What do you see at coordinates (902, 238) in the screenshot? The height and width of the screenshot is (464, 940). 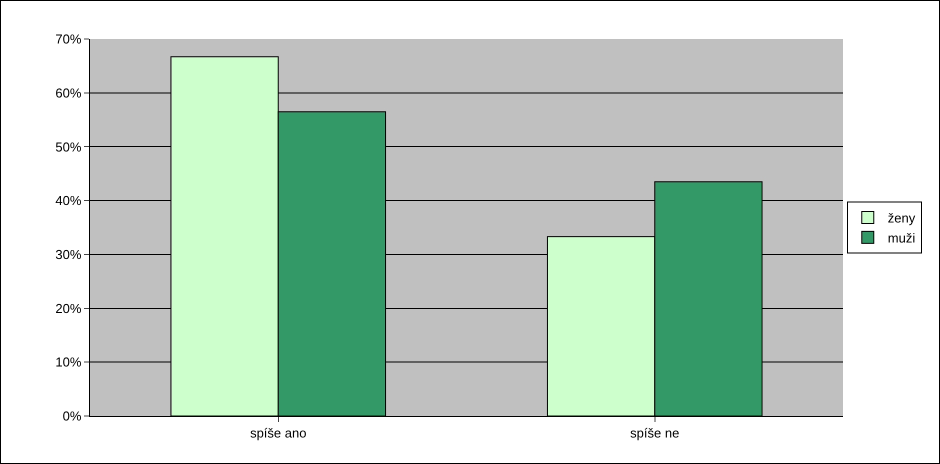 I see `legend-label: muži` at bounding box center [902, 238].